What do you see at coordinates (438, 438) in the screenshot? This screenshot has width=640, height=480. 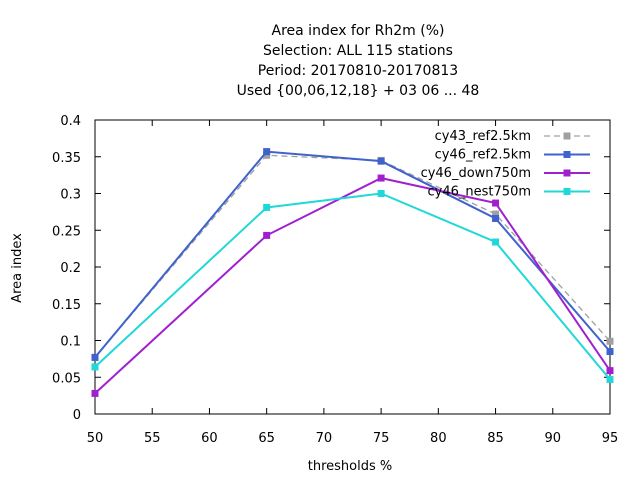 I see `x-tick-label: 80` at bounding box center [438, 438].